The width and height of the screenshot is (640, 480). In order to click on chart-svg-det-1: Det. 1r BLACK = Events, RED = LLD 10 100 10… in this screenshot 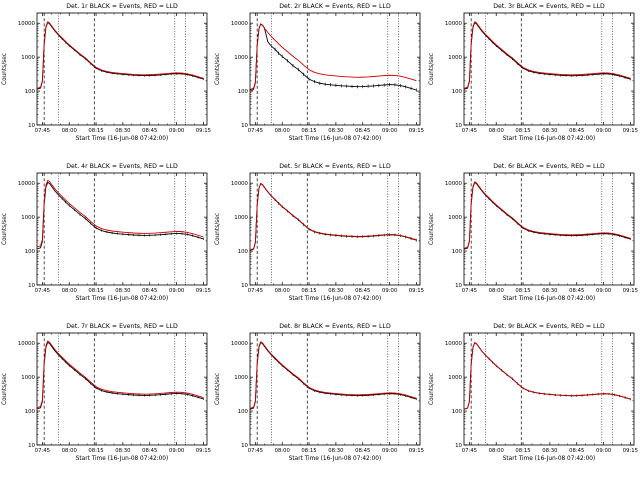, I will do `click(106, 72)`.